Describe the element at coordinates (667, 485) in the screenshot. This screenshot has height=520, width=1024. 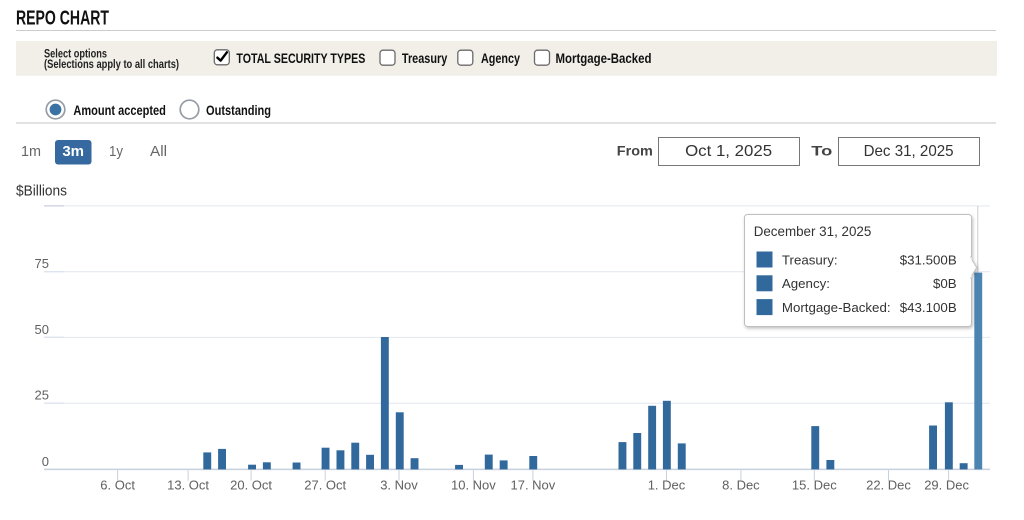
I see `svg-text: 1. Dec` at that location.